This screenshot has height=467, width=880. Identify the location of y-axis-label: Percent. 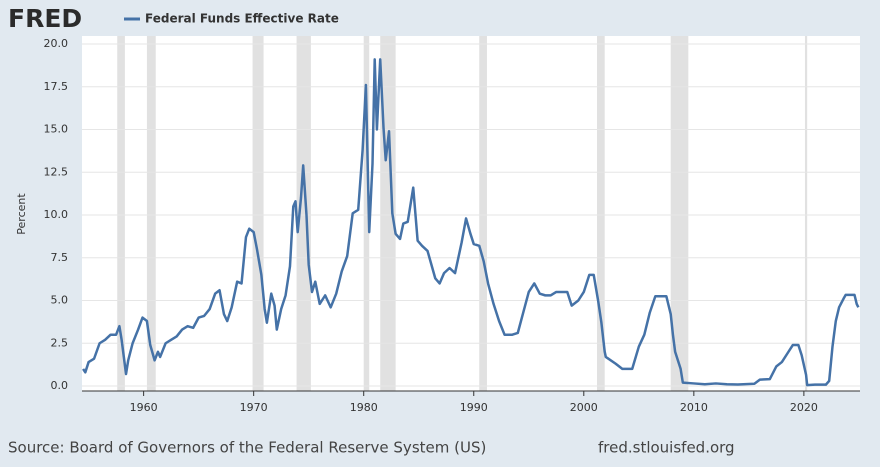
(21, 214).